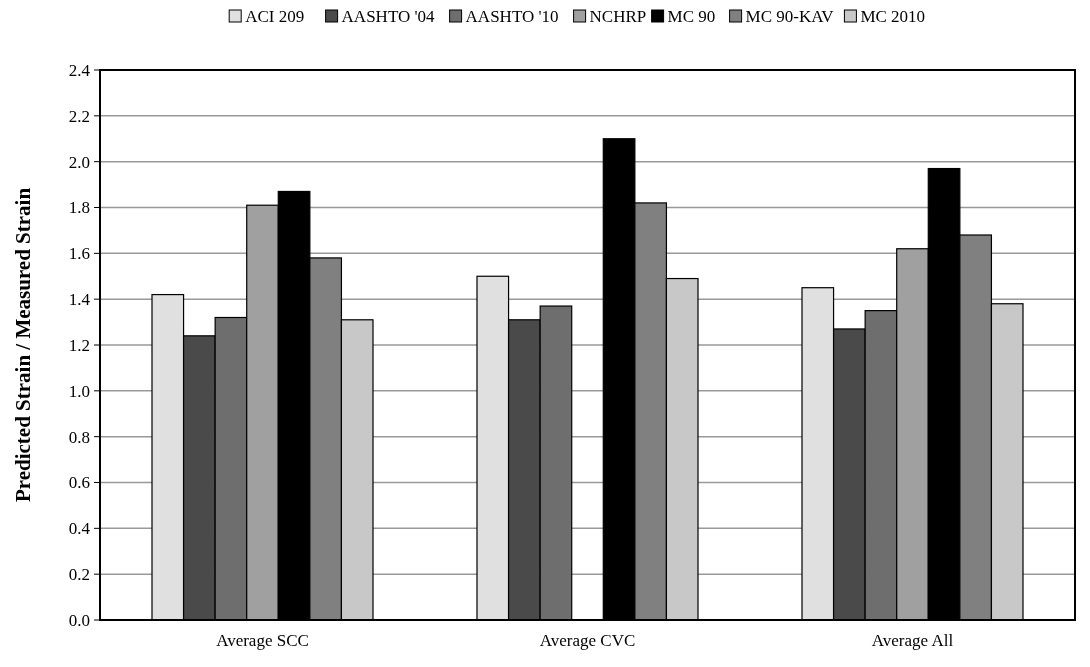 The height and width of the screenshot is (667, 1090). What do you see at coordinates (691, 16) in the screenshot?
I see `legend-label: MC 90` at bounding box center [691, 16].